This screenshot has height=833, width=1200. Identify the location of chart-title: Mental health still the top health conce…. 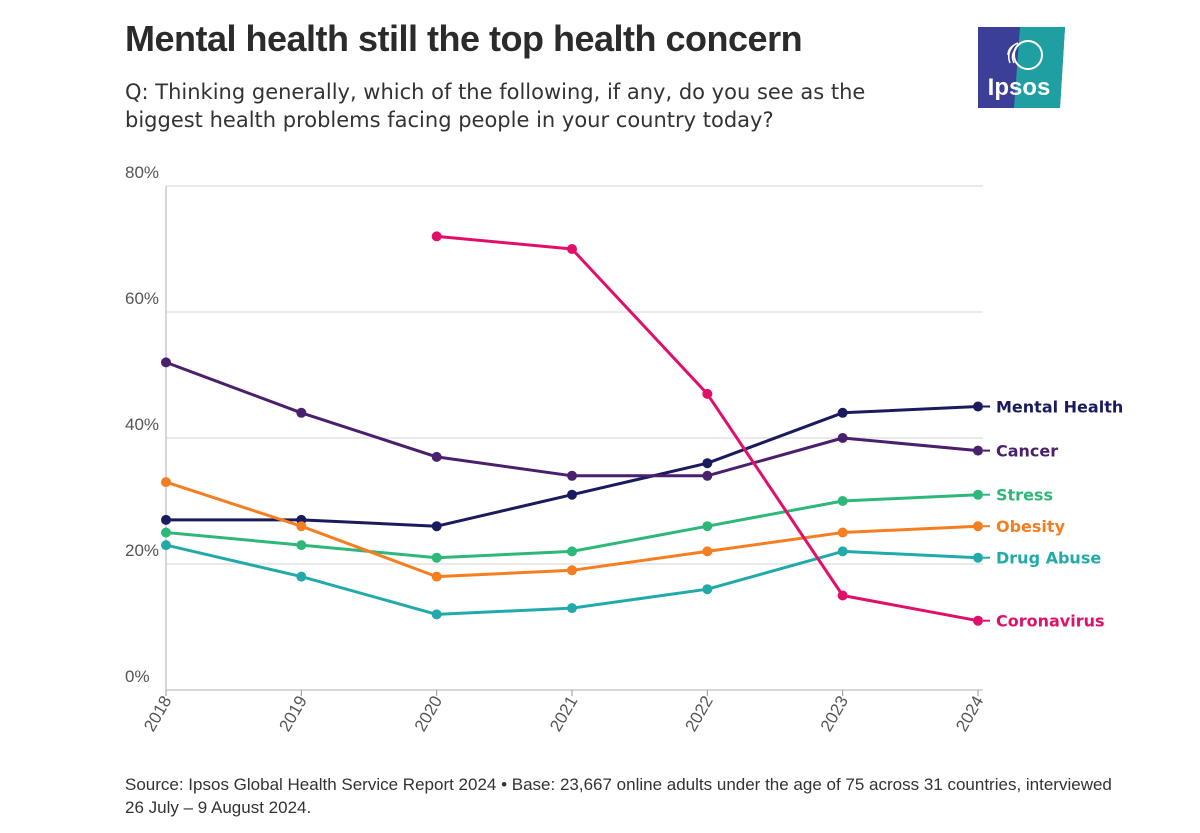
(464, 38).